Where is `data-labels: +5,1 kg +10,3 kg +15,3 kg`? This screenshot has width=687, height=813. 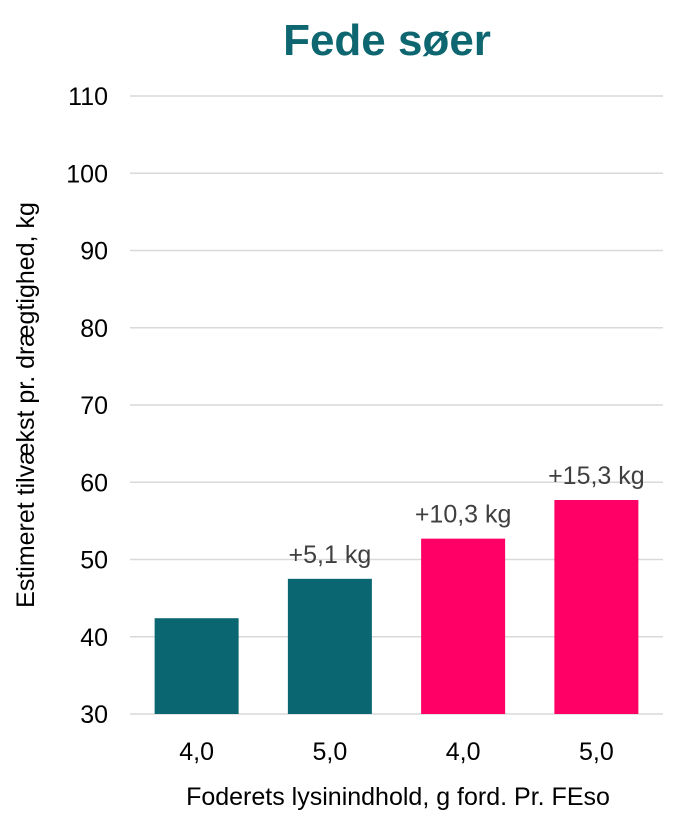
data-labels: +5,1 kg +10,3 kg +15,3 kg is located at coordinates (467, 515).